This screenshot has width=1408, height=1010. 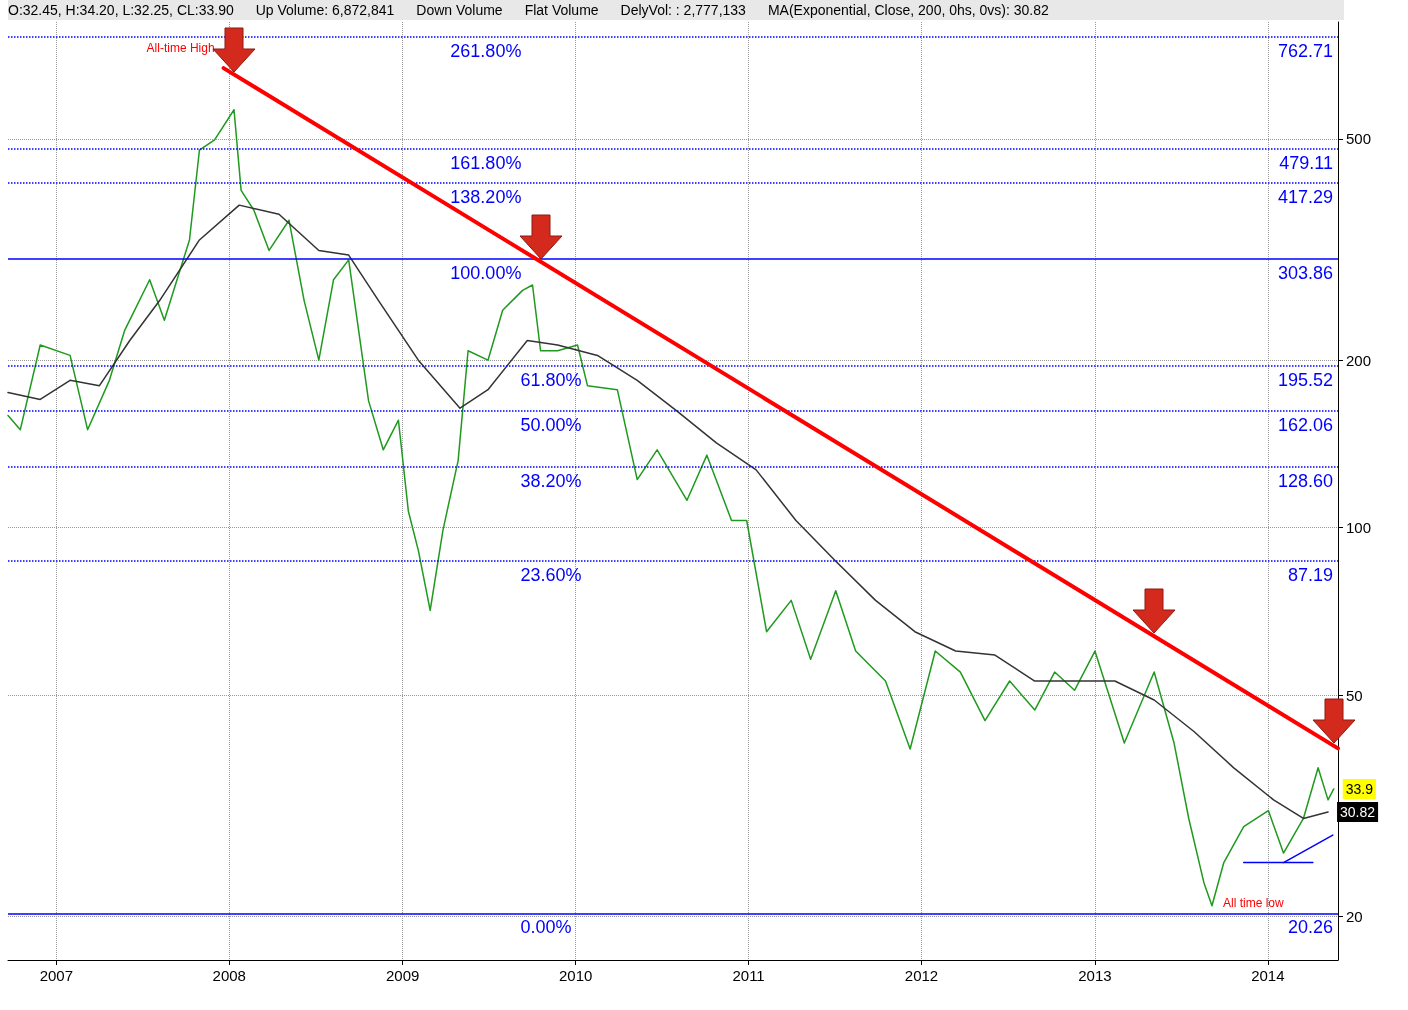 I want to click on ref-line-label: 417.29, so click(x=1305, y=196).